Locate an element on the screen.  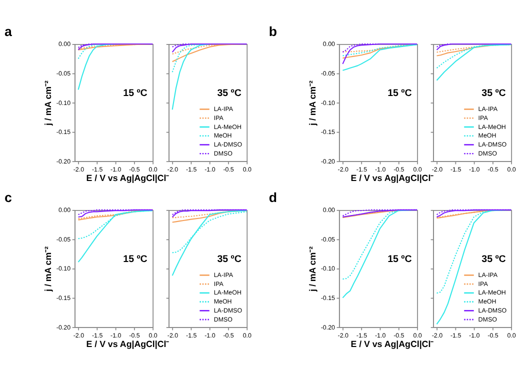
chart-title: d is located at coordinates (273, 197).